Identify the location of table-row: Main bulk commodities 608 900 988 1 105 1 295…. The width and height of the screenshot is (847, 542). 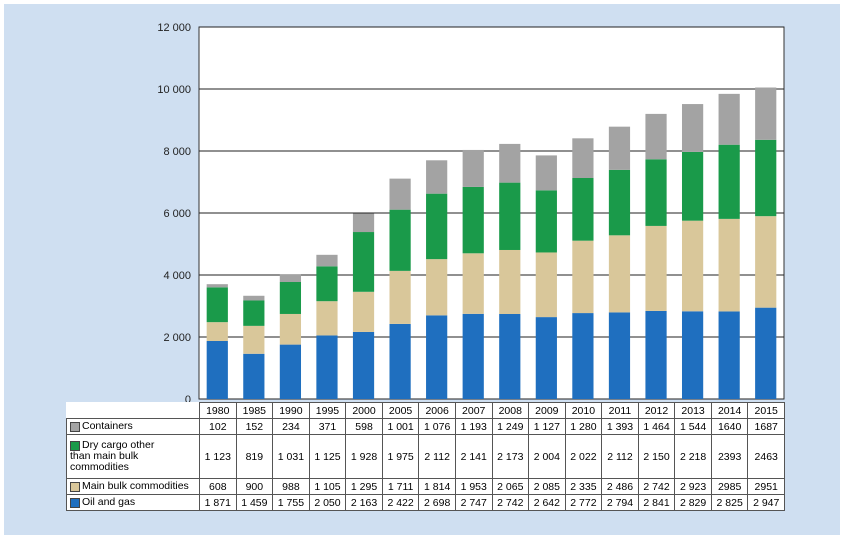
(425, 486).